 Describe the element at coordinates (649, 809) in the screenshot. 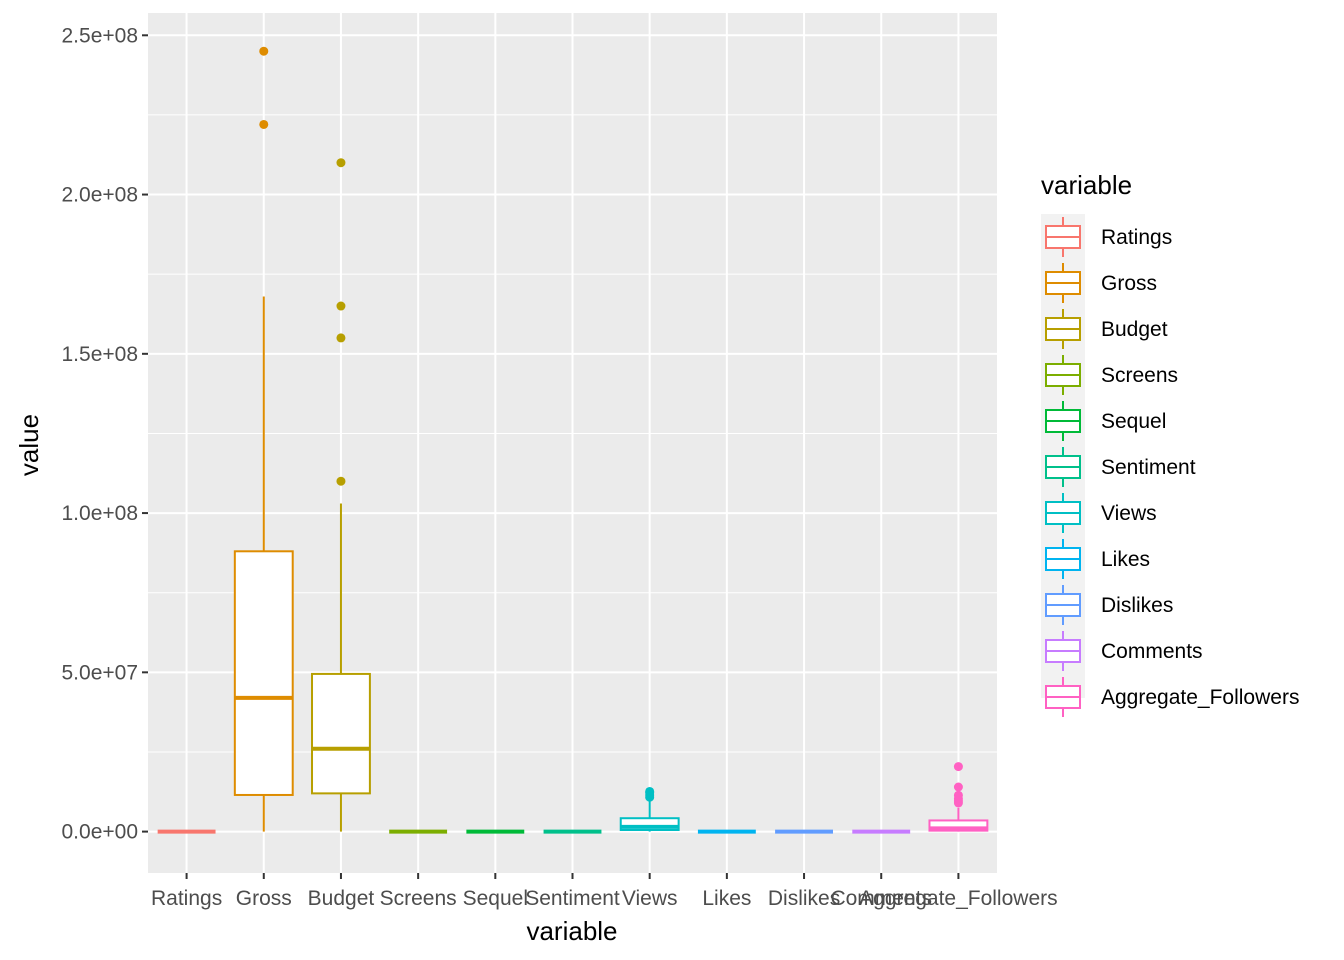

I see `box-views` at that location.